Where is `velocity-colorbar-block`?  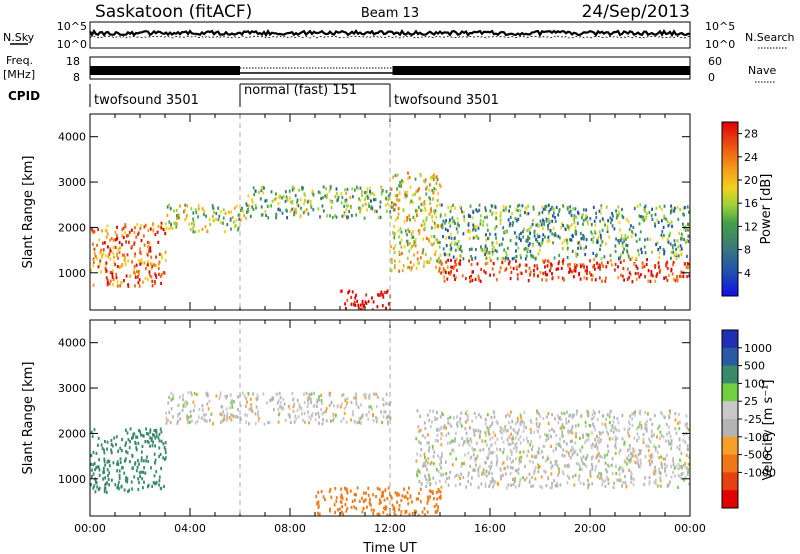 velocity-colorbar-block is located at coordinates (730, 374).